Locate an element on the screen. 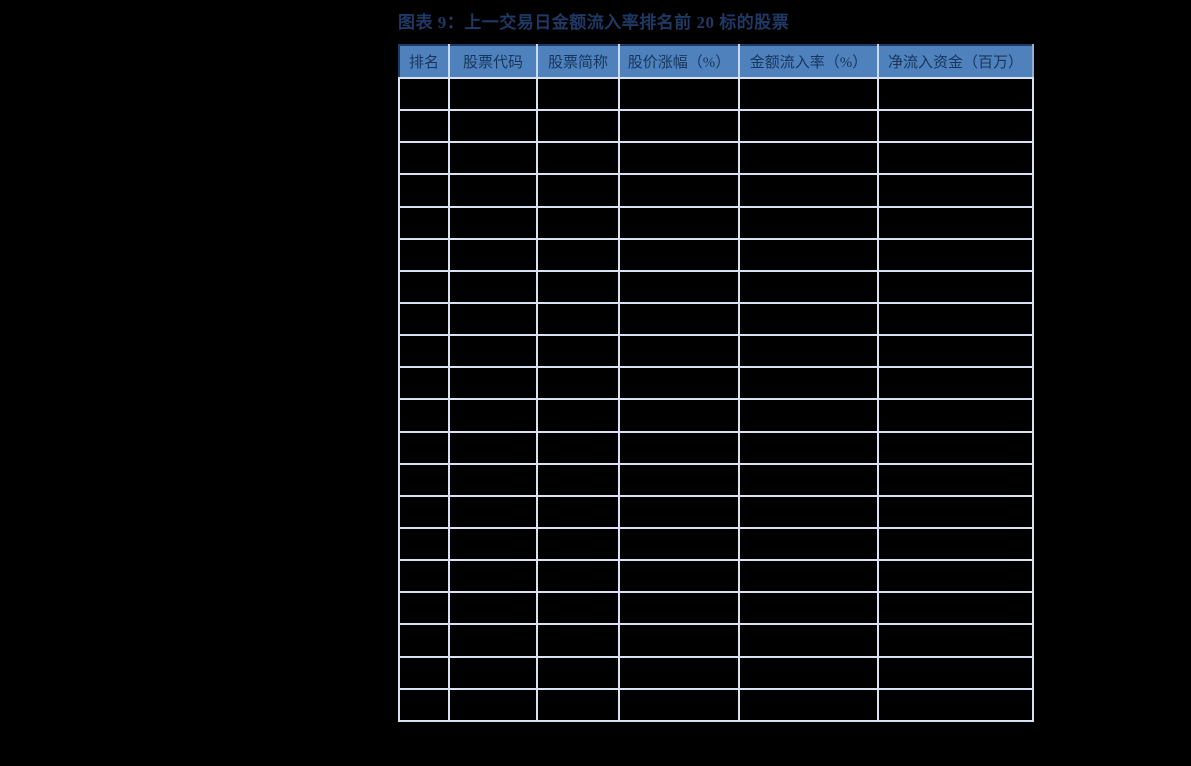  figure-title: 图表 9：上一交易日金额流入率排名前 20 标的股票 is located at coordinates (594, 22).